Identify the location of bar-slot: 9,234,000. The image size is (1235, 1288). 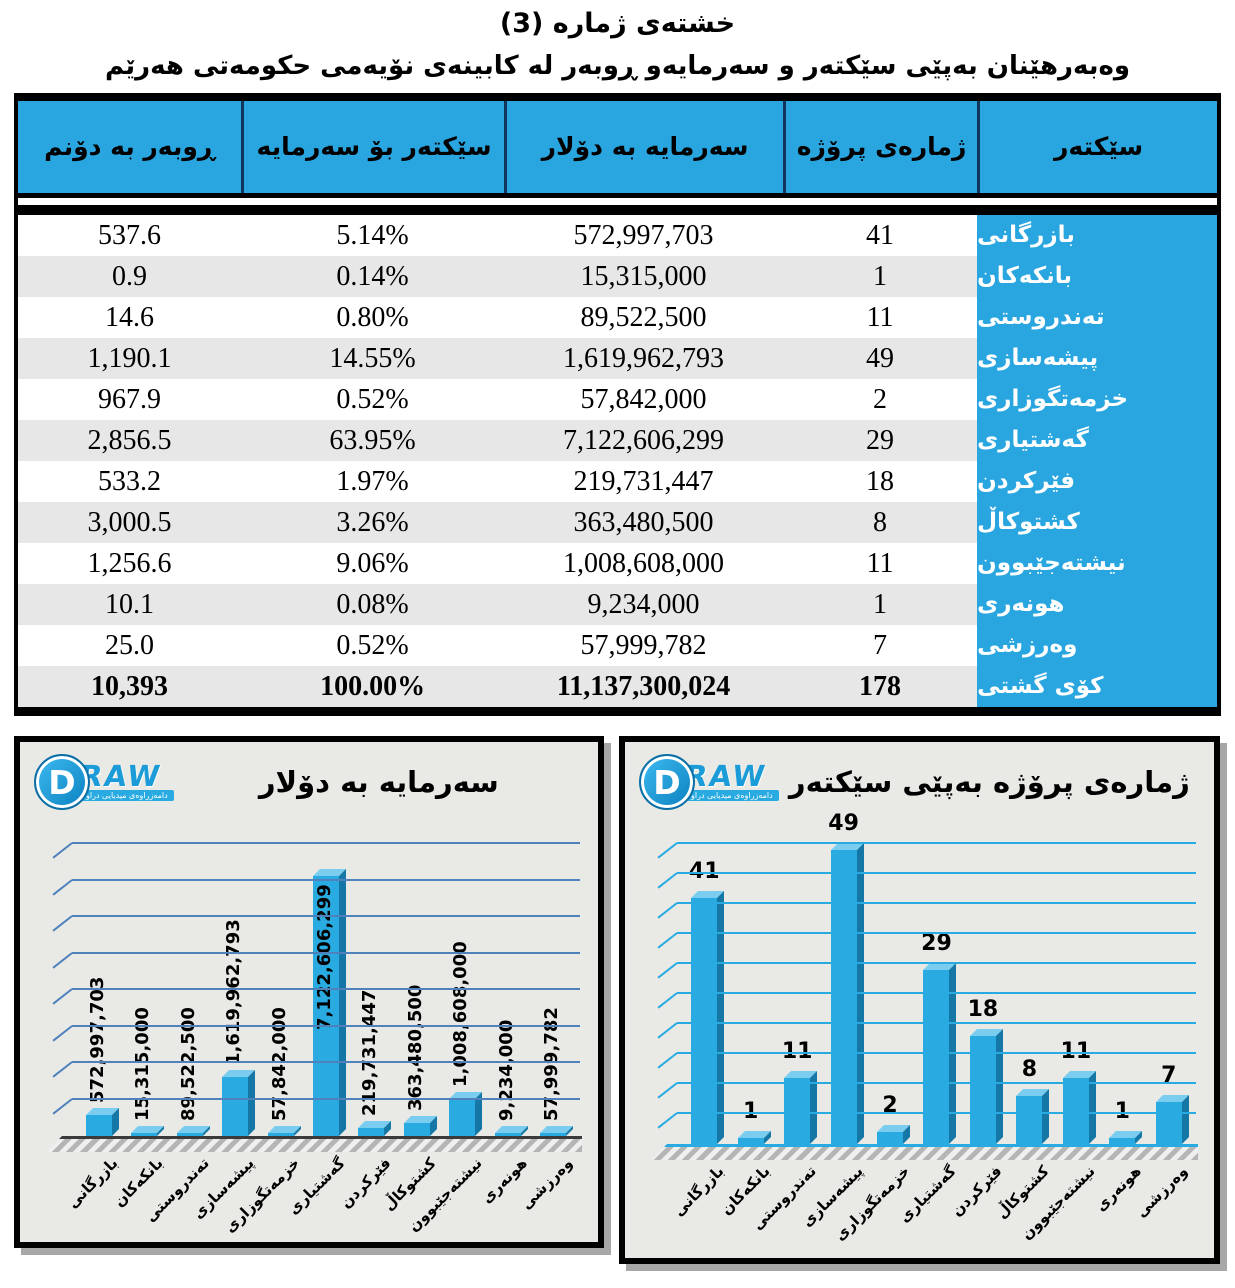
(507, 990).